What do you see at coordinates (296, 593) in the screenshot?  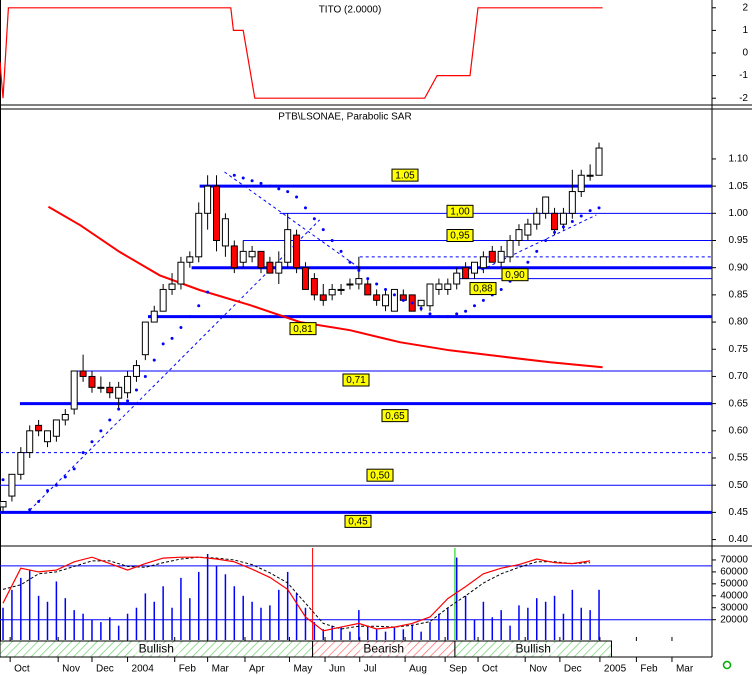 I see `stochastic-d` at bounding box center [296, 593].